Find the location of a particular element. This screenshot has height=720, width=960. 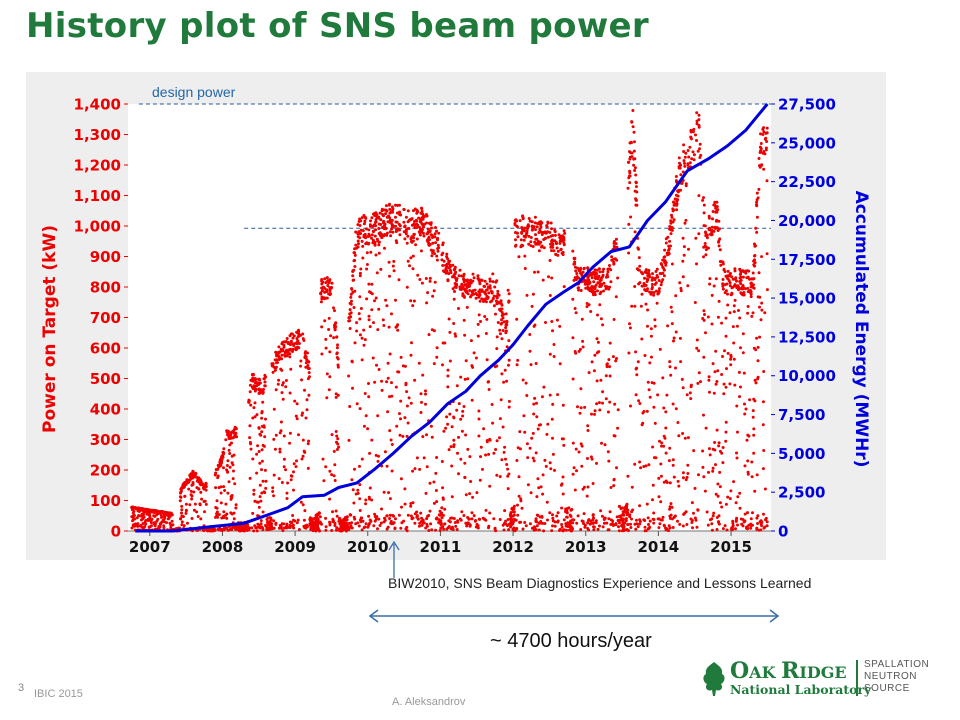

reference-arrow is located at coordinates (394, 559).